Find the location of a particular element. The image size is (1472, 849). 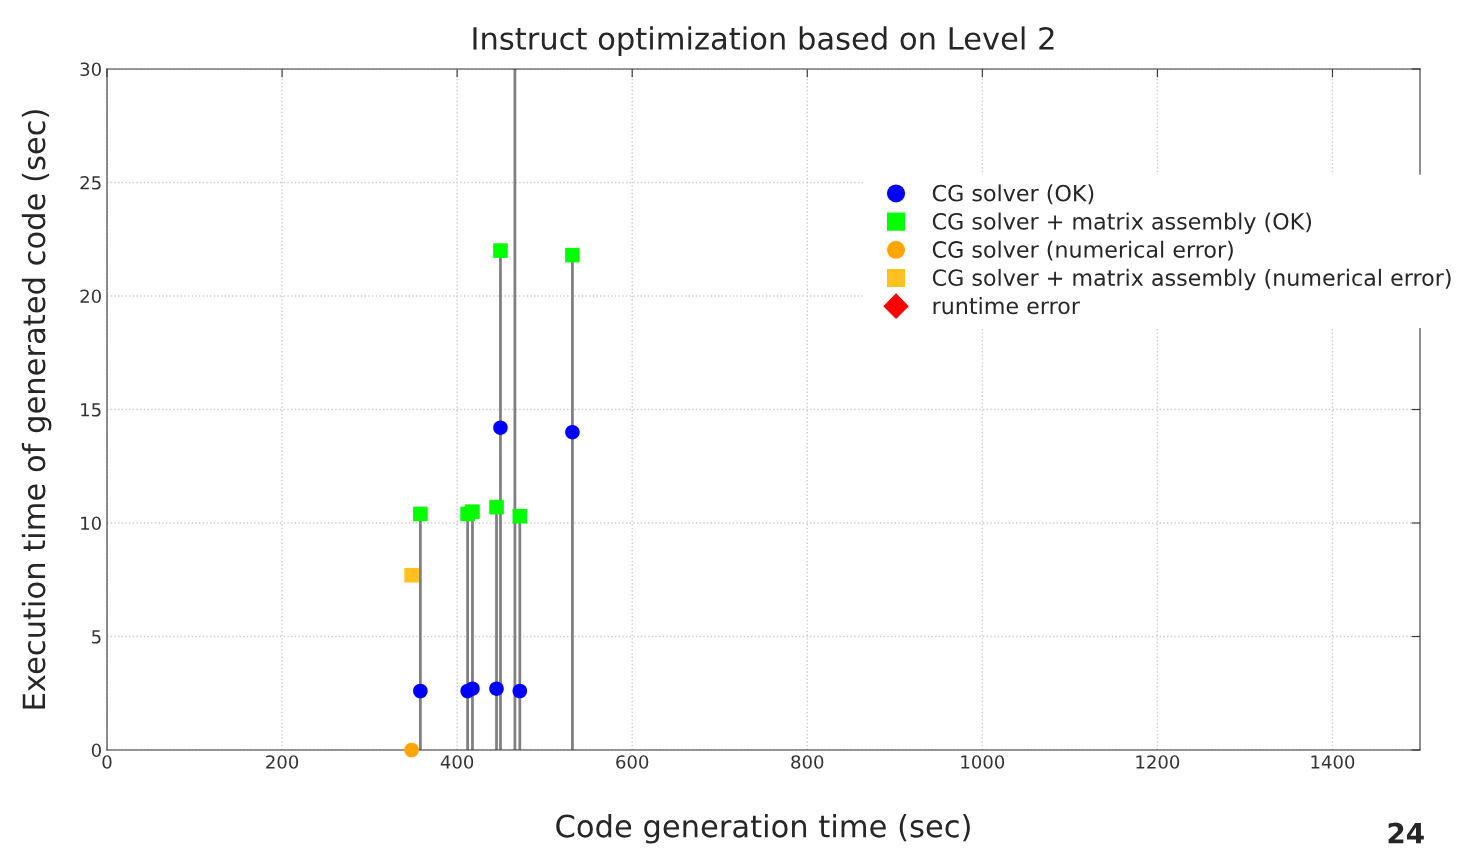

y-axis-title: Execution time of generated code (sec) is located at coordinates (36, 409).